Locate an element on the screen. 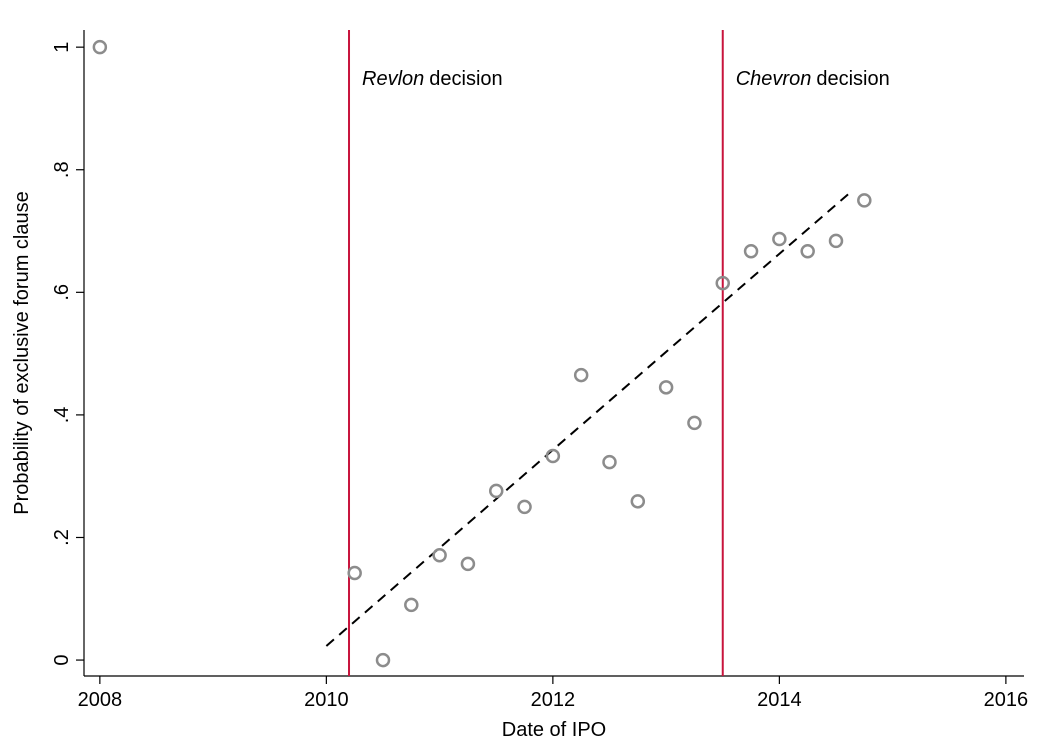 The width and height of the screenshot is (1040, 750). x-tick-label: 2012 is located at coordinates (553, 700).